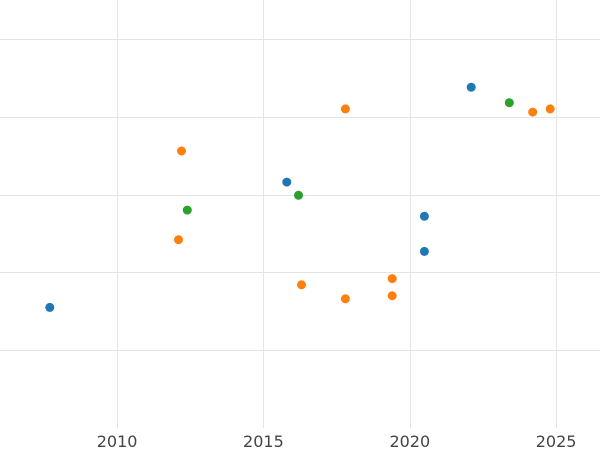  What do you see at coordinates (337, 441) in the screenshot?
I see `x-axis-tick-labels: 2010 2015 2020 2025` at bounding box center [337, 441].